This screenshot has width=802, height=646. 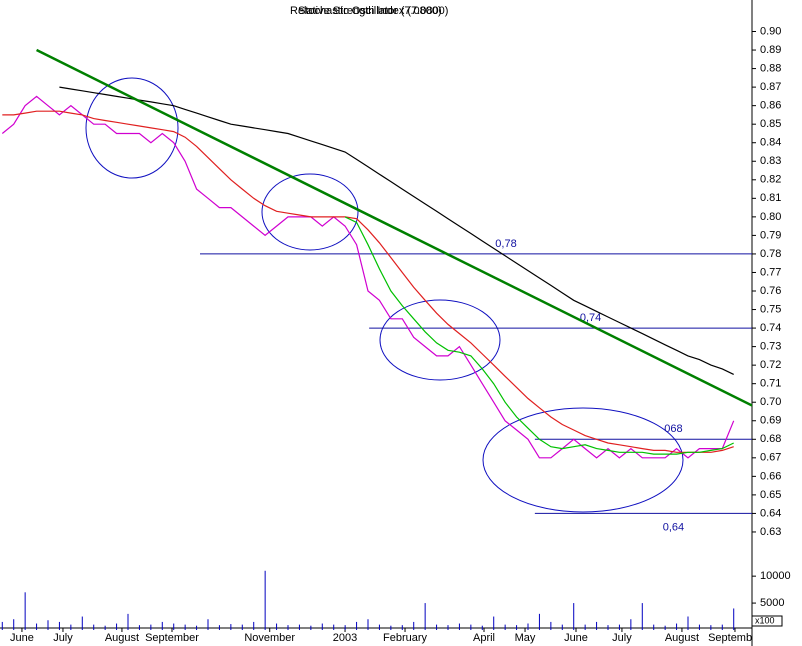 I want to click on y-tick-label: 0.82, so click(x=770, y=180).